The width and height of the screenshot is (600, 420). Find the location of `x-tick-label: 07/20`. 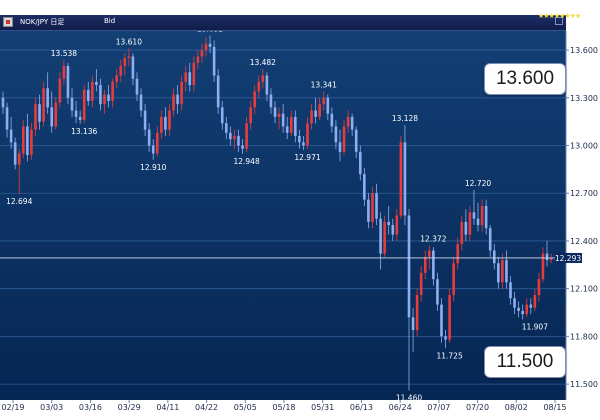

x-tick-label: 07/20 is located at coordinates (477, 407).